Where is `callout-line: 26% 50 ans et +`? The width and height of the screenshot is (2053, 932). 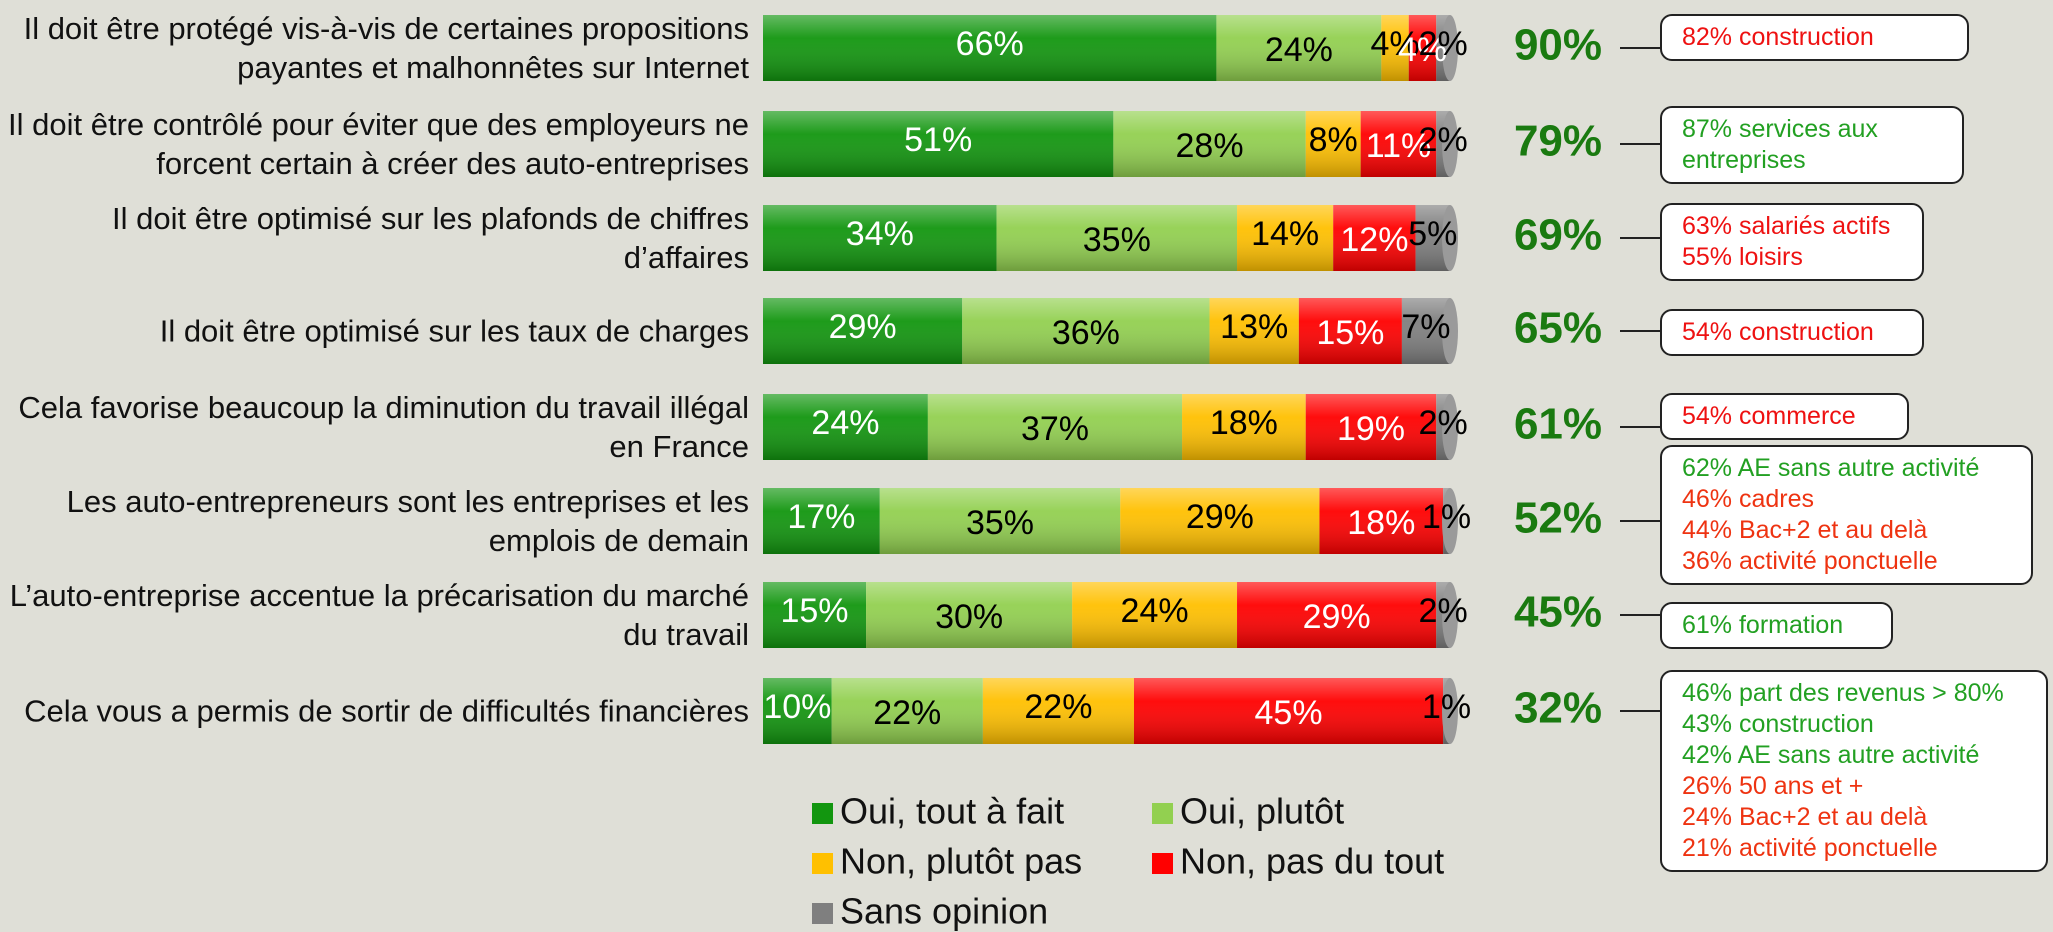
callout-line: 26% 50 ans et + is located at coordinates (1773, 786).